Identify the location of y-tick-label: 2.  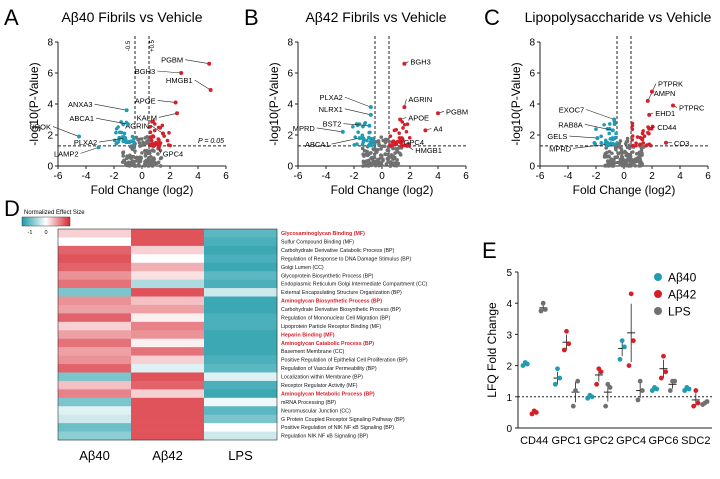
(532, 136).